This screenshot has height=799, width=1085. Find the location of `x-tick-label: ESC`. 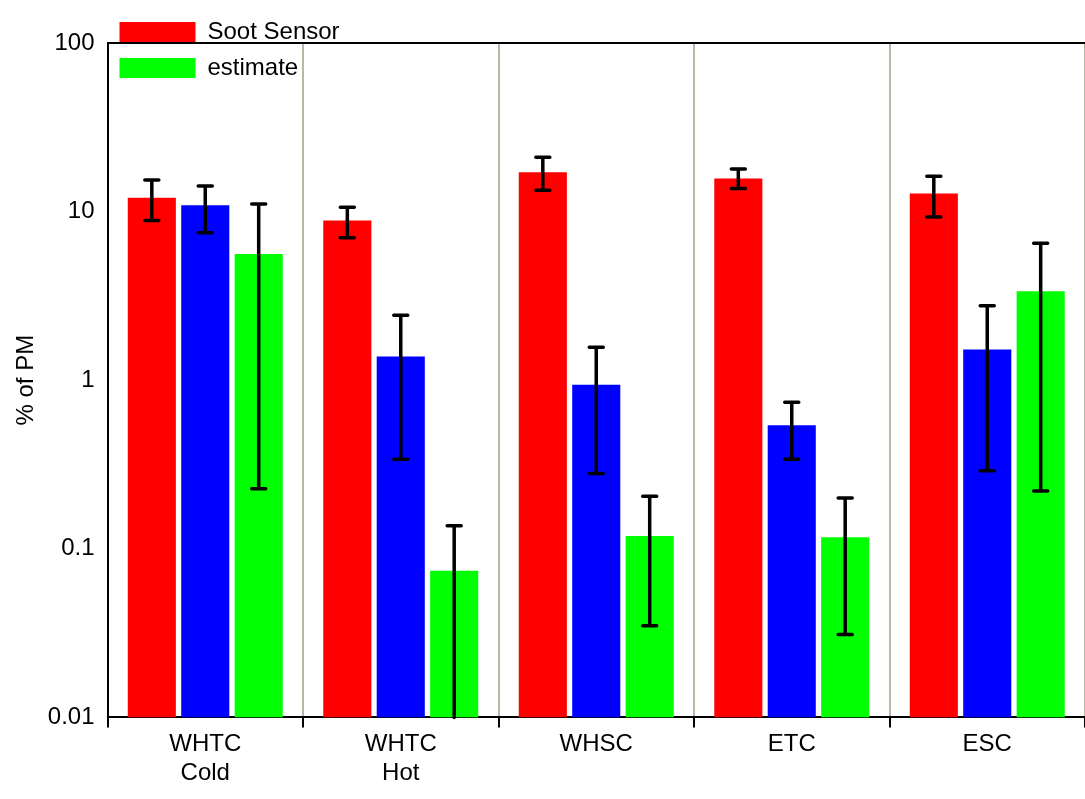

x-tick-label: ESC is located at coordinates (987, 743).